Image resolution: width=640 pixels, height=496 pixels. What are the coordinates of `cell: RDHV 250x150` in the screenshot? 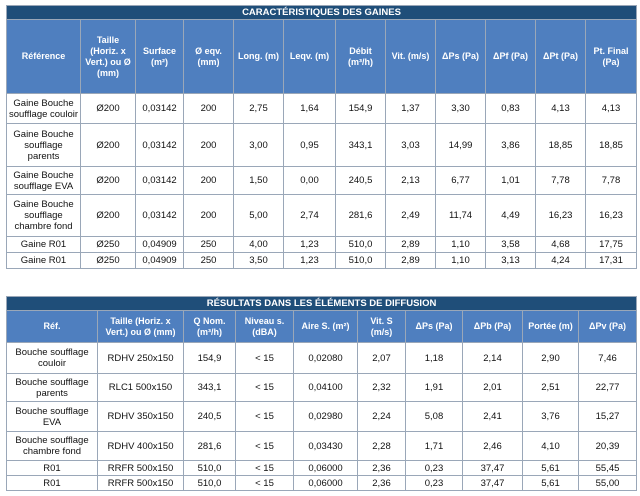 It's located at (140, 358).